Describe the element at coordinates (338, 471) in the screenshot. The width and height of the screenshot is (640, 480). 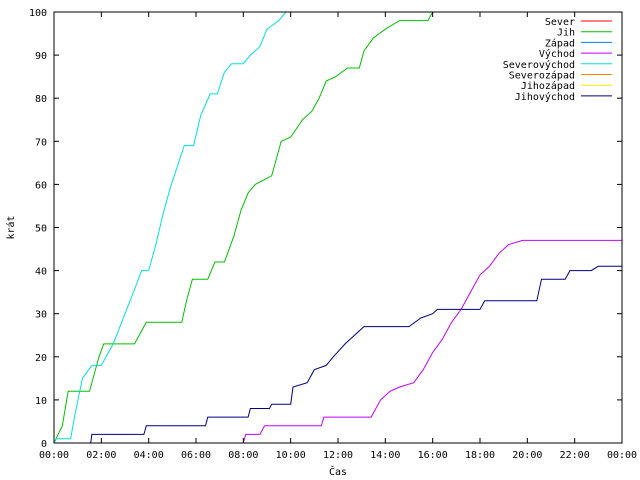
I see `x-axis-label: Čas` at that location.